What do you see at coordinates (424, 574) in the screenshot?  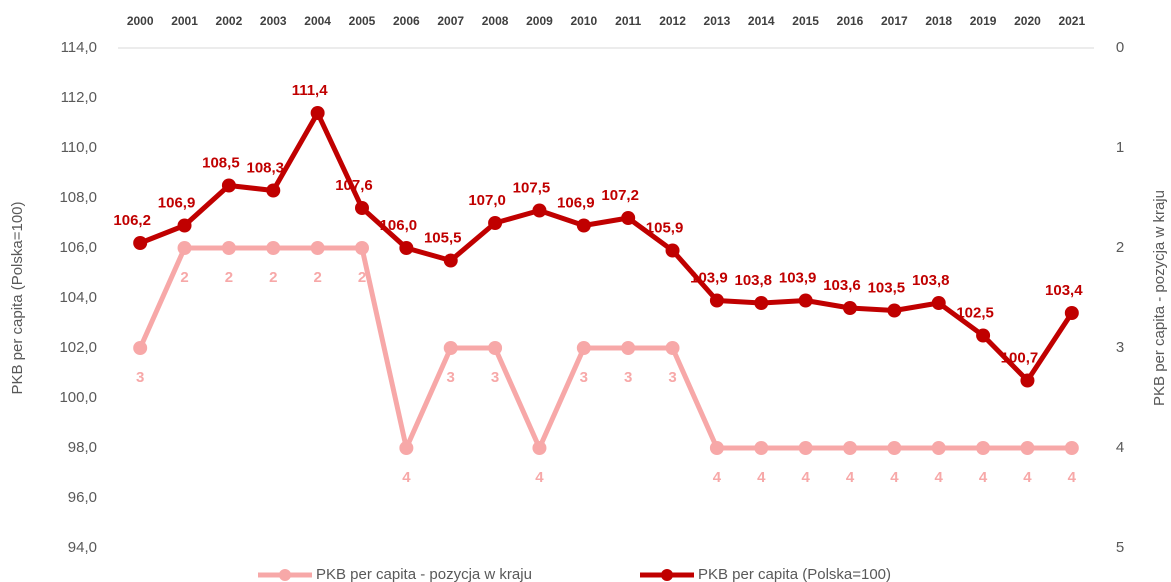 I see `legend-label: PKB per capita - pozycja w kraju` at bounding box center [424, 574].